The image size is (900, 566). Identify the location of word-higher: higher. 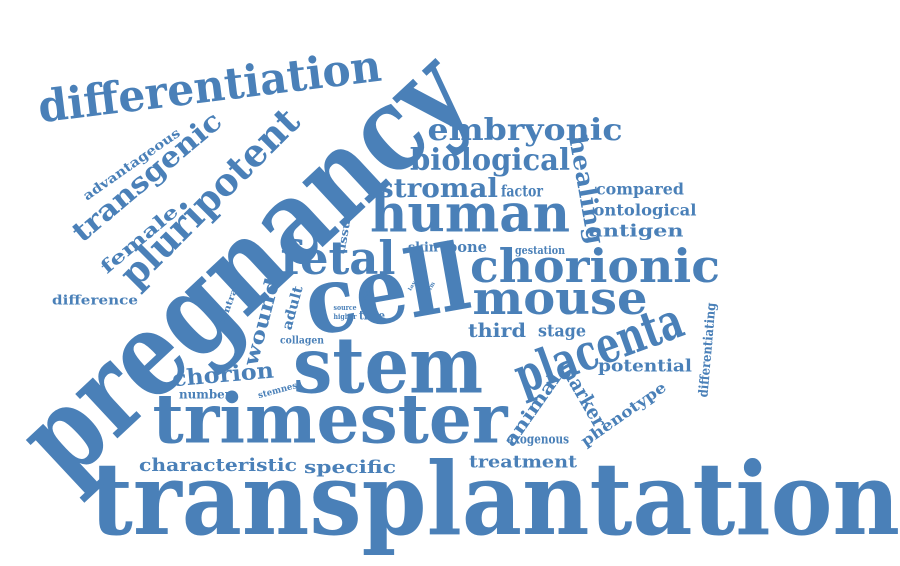
(345, 316).